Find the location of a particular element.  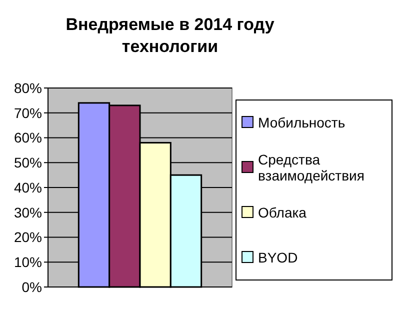

y-tick-label: 40% is located at coordinates (28, 187).